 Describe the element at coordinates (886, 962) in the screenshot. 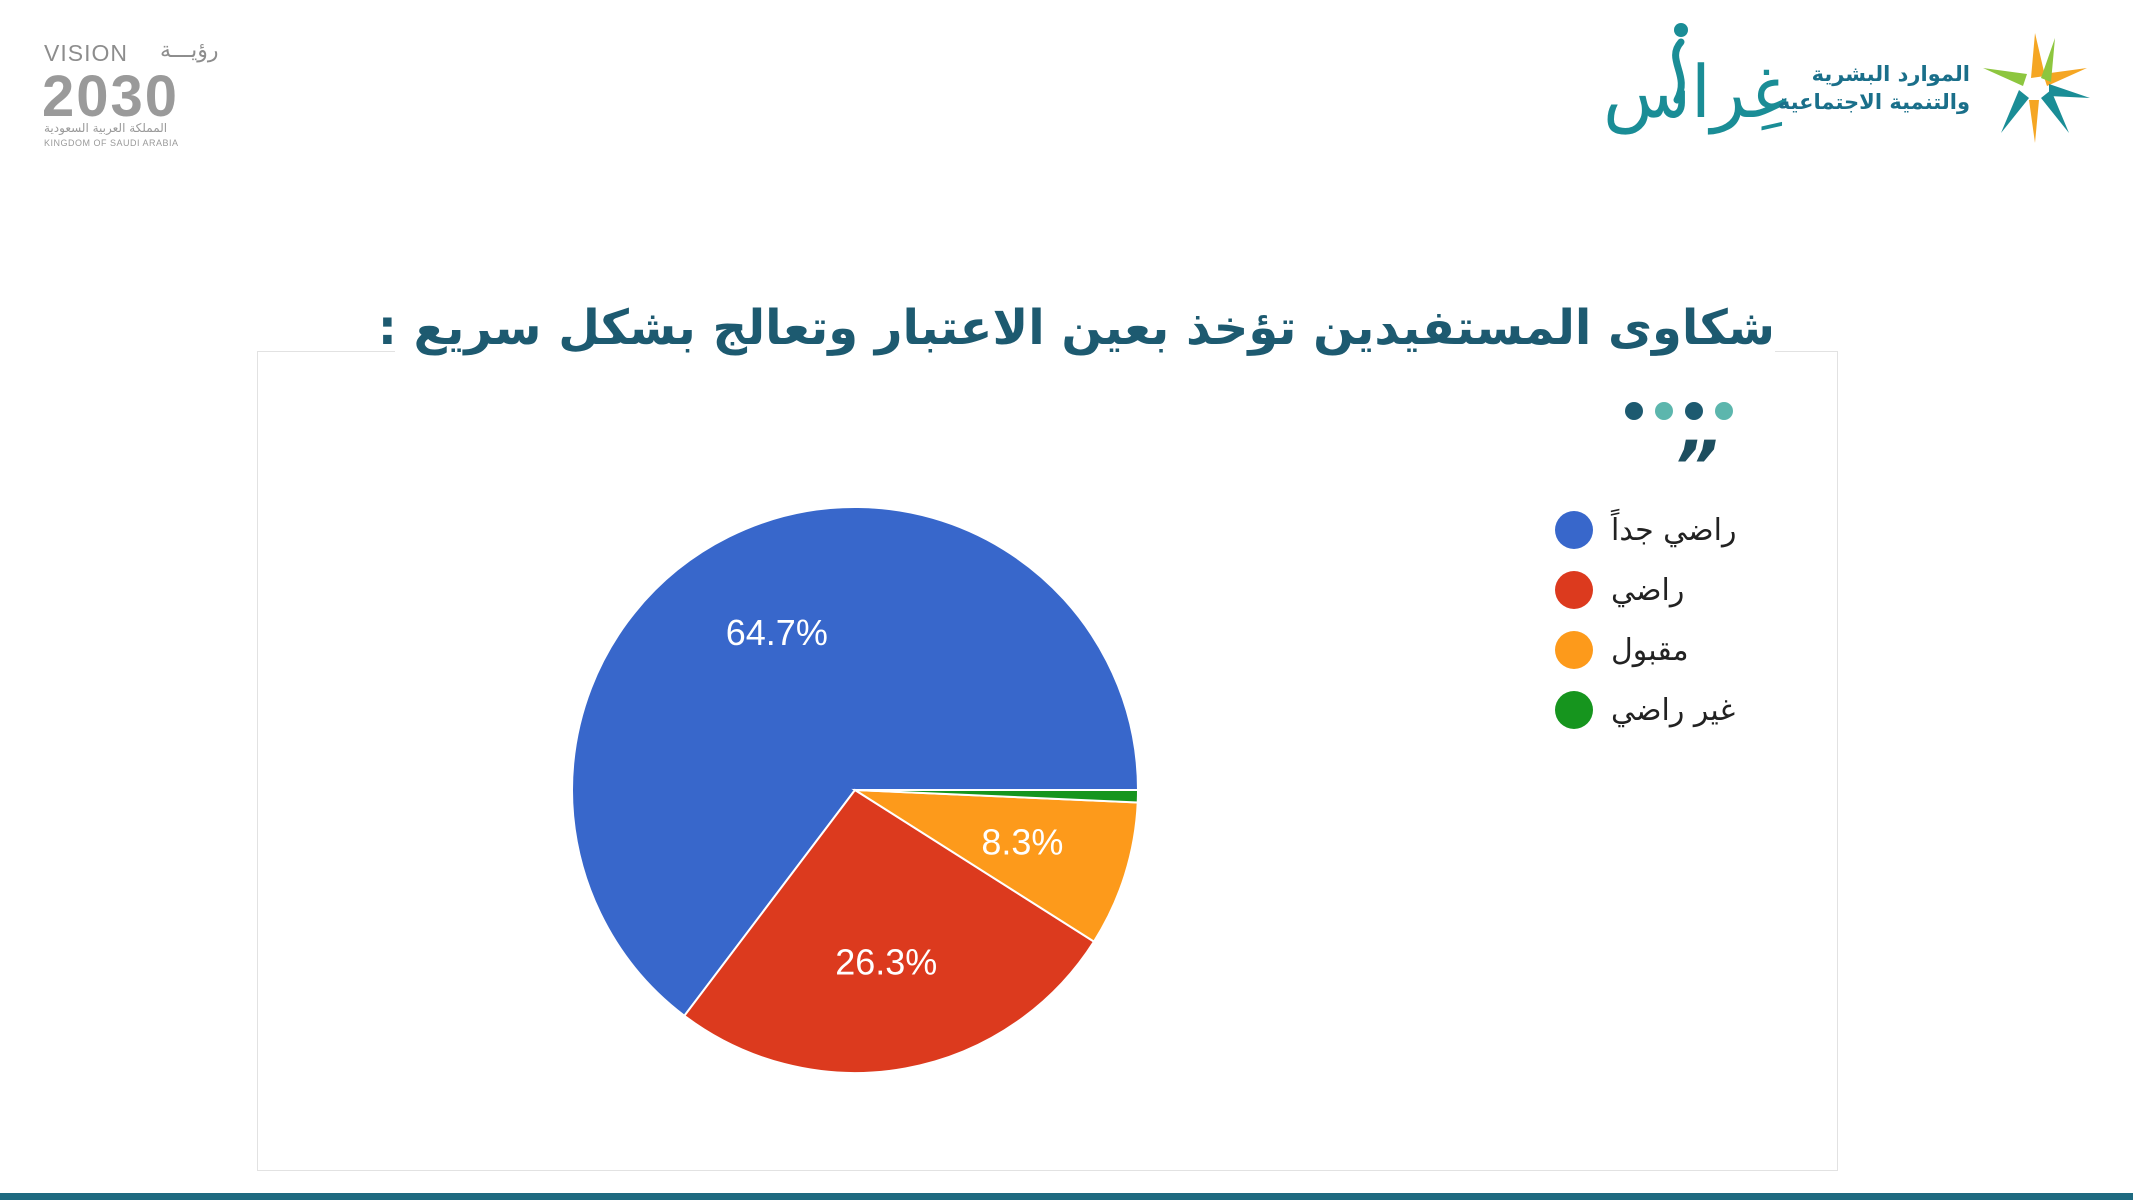

I see `pie-data-label: 26.3%` at that location.